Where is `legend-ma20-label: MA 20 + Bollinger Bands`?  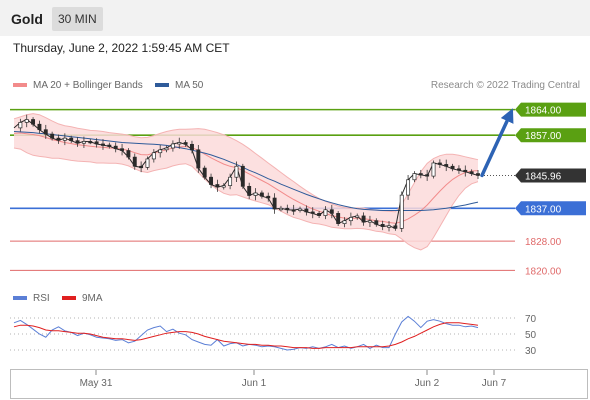
legend-ma20-label: MA 20 + Bollinger Bands is located at coordinates (88, 85).